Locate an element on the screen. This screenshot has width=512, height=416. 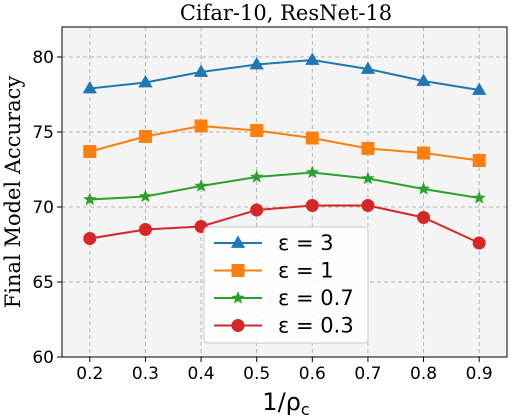
legend: ε = 3 ε = 1 ε = 0.7 ε = 0.3 is located at coordinates (286, 285).